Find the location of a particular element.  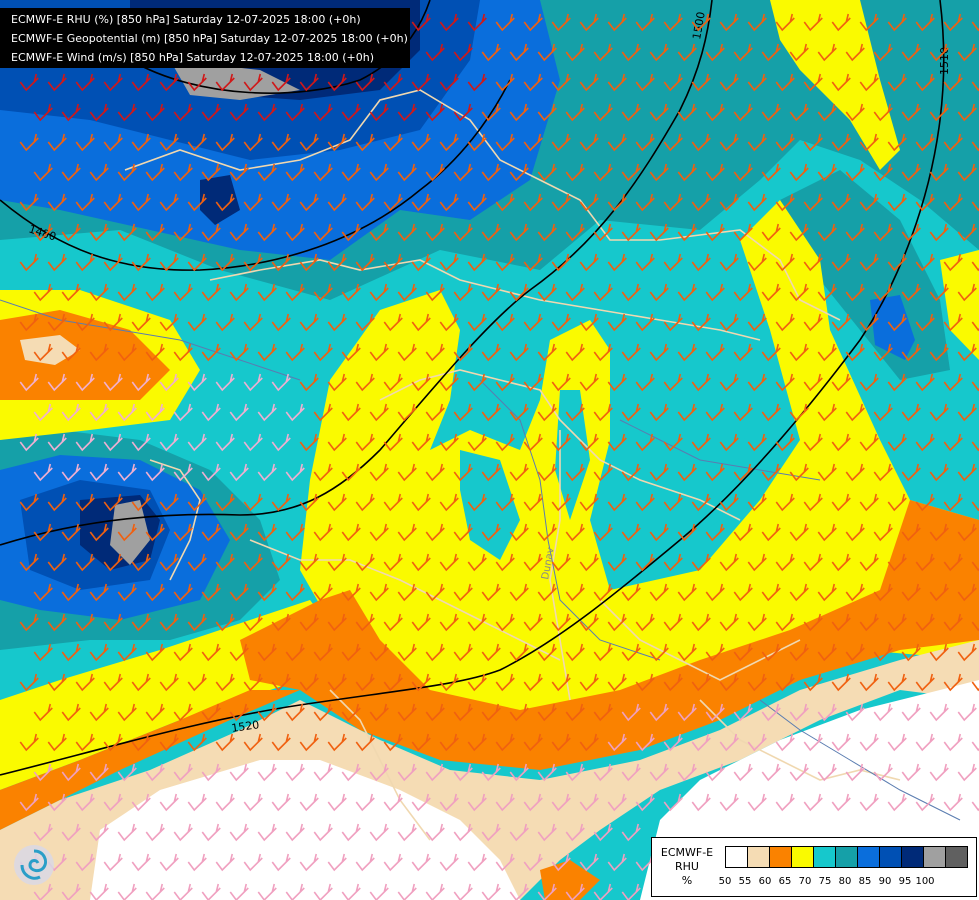

rhu-60-area-west is located at coordinates (85, 355).